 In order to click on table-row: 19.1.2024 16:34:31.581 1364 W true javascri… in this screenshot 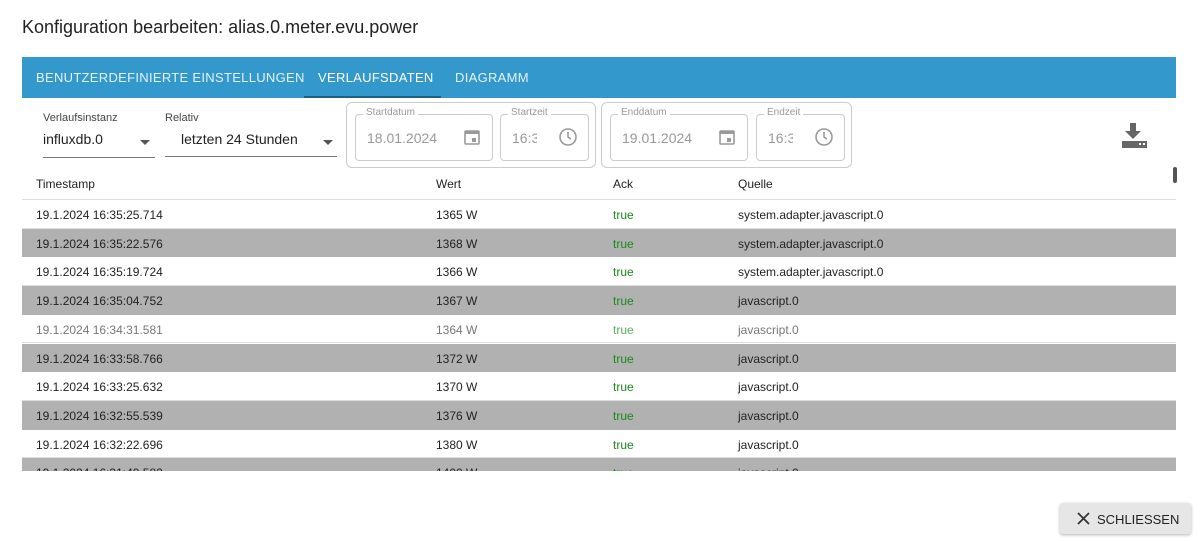, I will do `click(599, 329)`.